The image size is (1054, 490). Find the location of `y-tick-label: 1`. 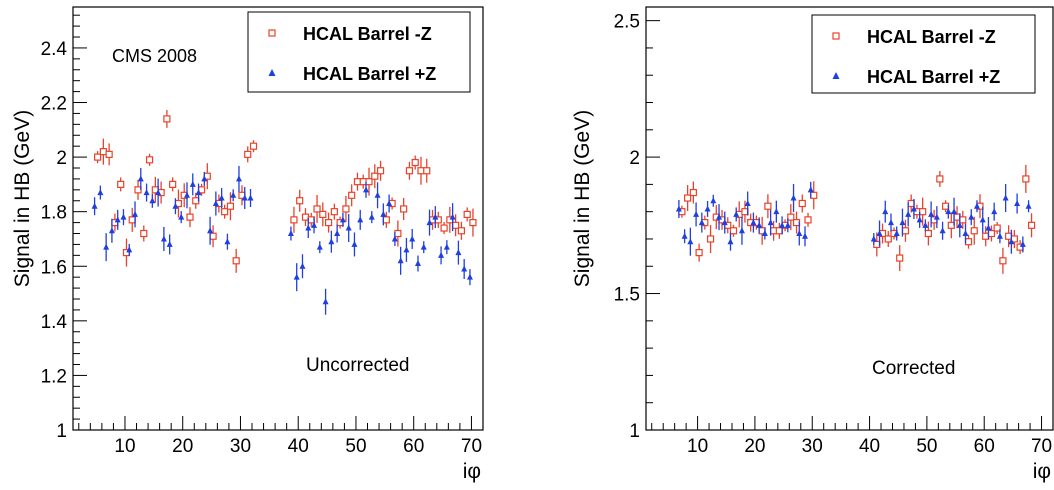

y-tick-label: 1 is located at coordinates (634, 431).